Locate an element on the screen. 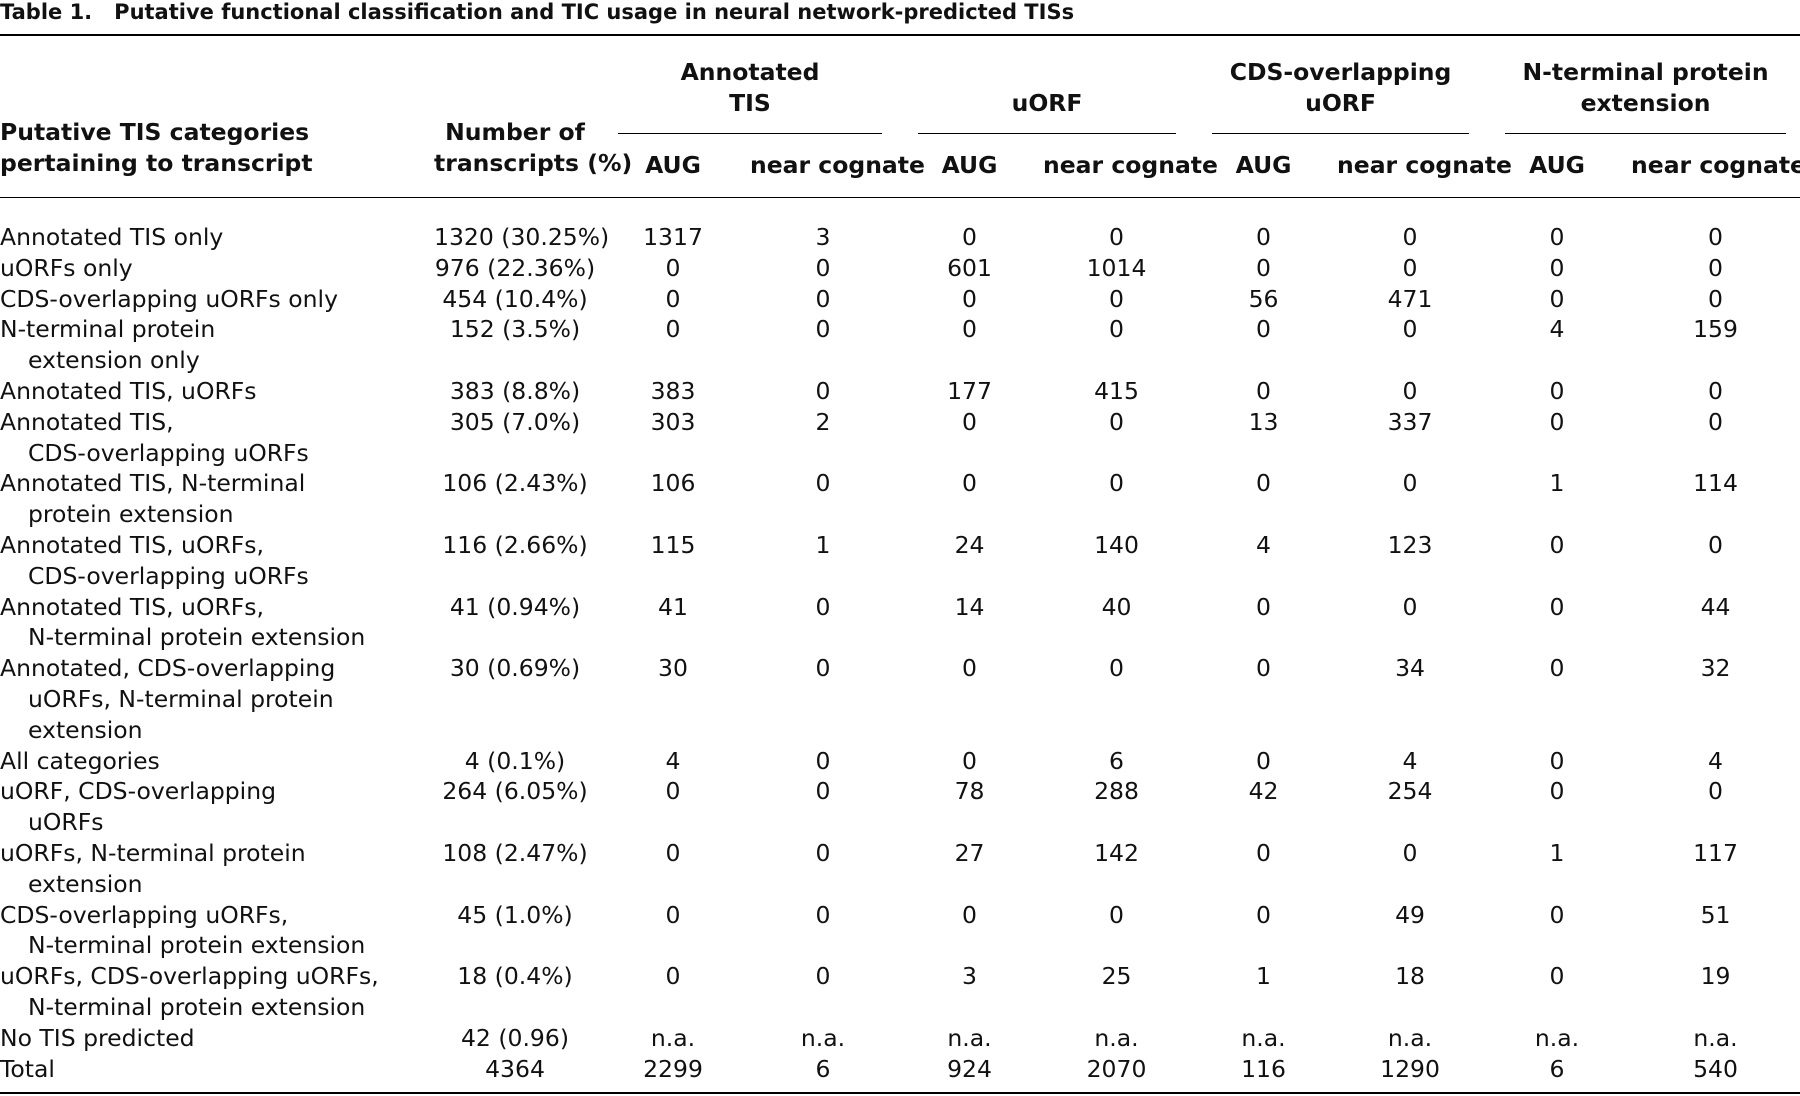 The image size is (1800, 1096). header-text: N-terminal protein is located at coordinates (1645, 72).